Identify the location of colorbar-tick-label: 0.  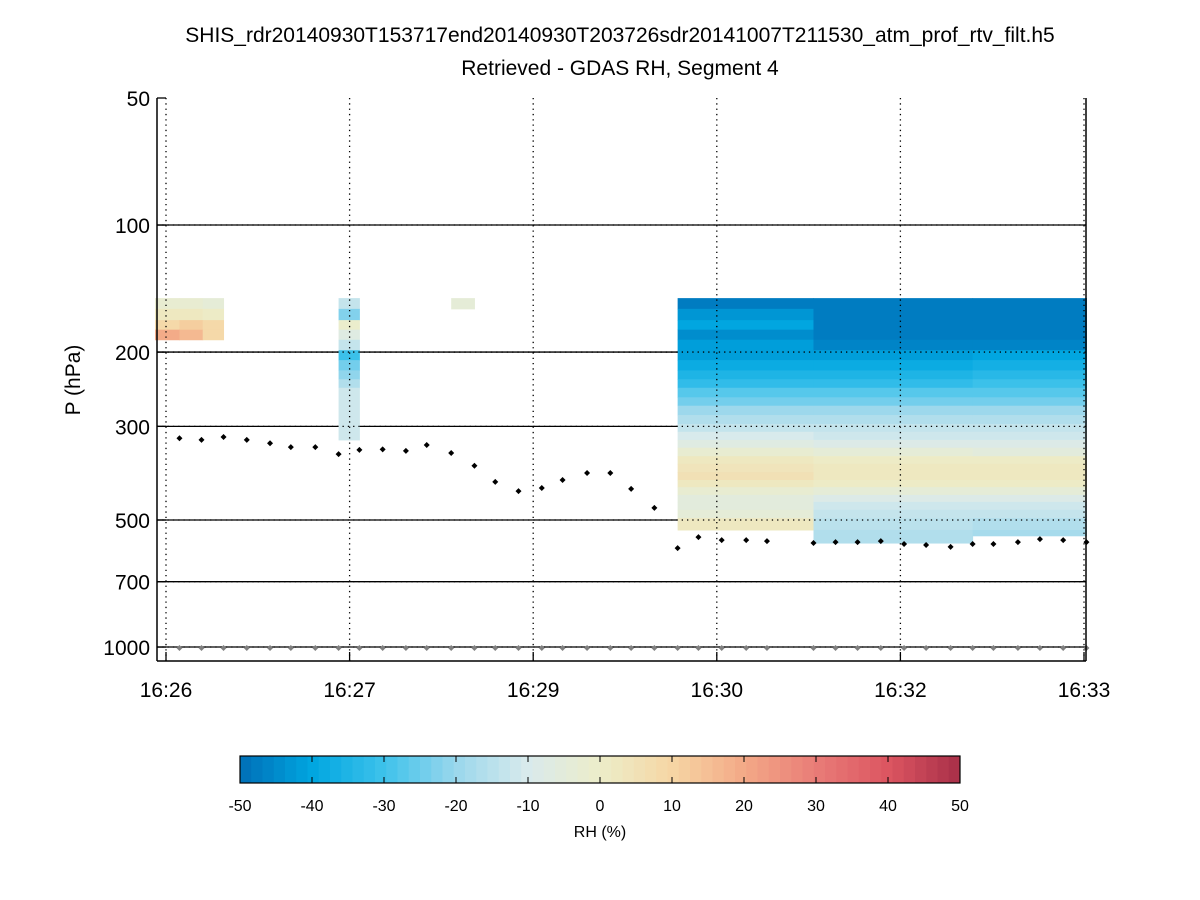
(600, 806).